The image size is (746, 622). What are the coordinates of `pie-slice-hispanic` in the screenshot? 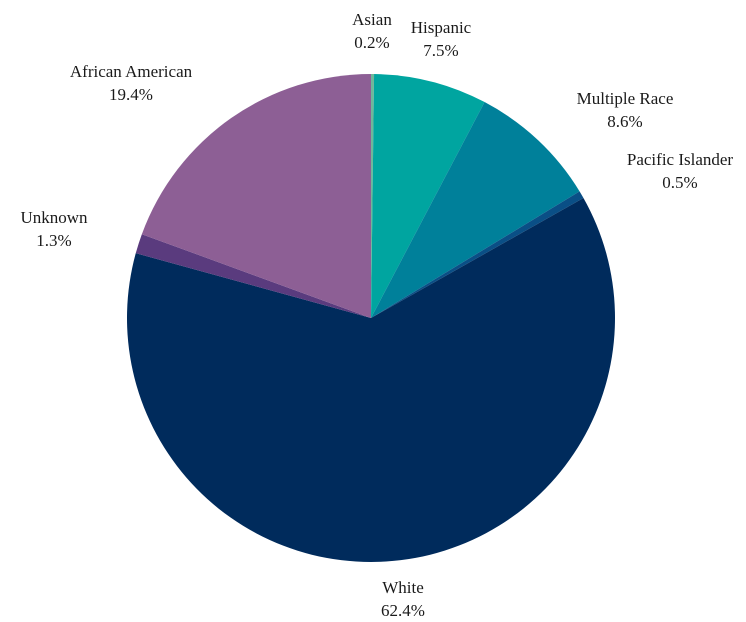 It's located at (428, 196).